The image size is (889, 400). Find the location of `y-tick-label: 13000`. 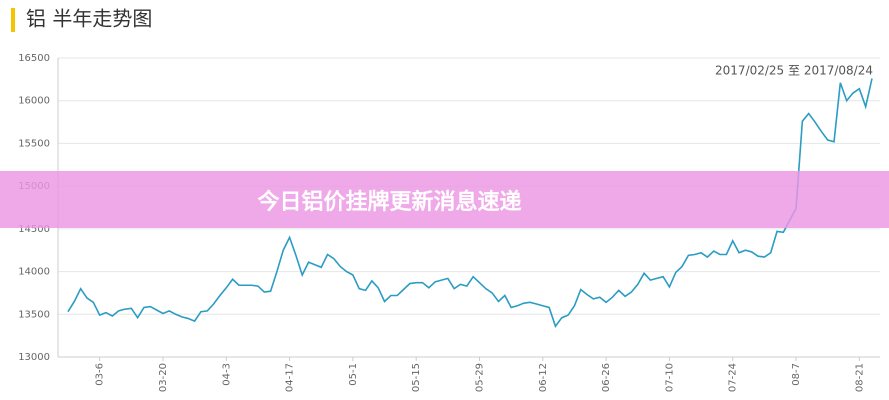

y-tick-label: 13000 is located at coordinates (34, 357).